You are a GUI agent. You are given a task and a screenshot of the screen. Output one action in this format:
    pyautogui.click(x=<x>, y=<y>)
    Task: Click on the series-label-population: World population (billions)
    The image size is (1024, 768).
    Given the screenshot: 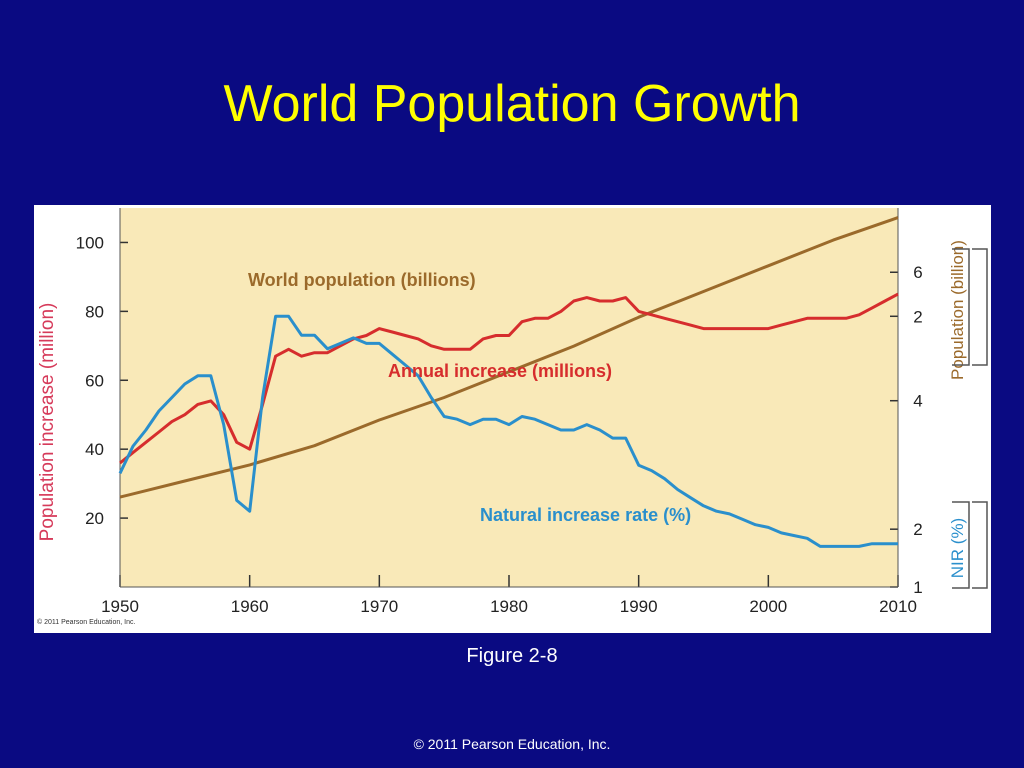 What is the action you would take?
    pyautogui.click(x=362, y=280)
    